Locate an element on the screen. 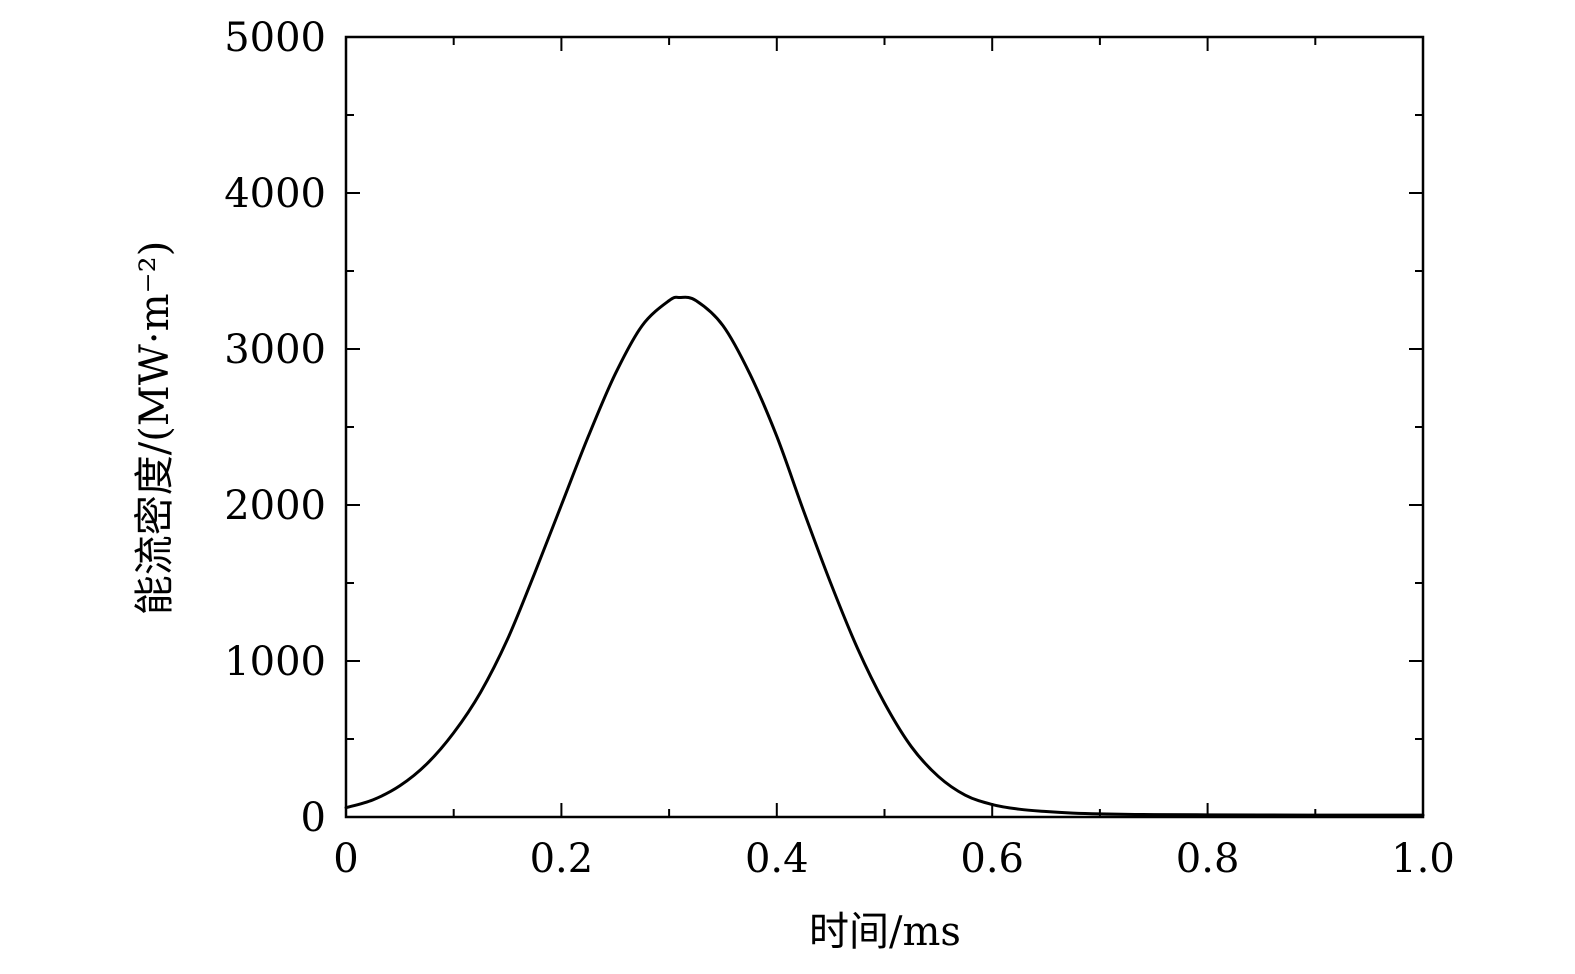 The height and width of the screenshot is (974, 1575). y-tick-label: 2000 is located at coordinates (275, 506).